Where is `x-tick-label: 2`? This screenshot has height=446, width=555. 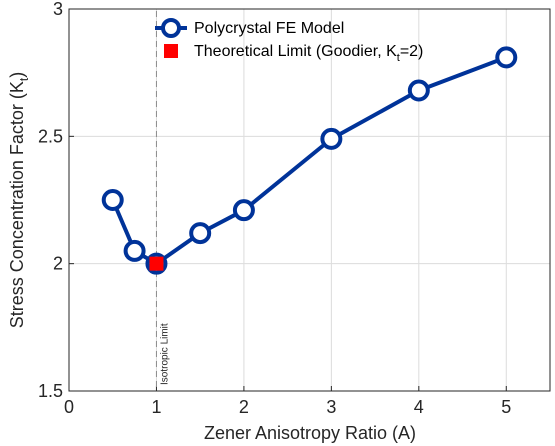
x-tick-label: 2 is located at coordinates (244, 407).